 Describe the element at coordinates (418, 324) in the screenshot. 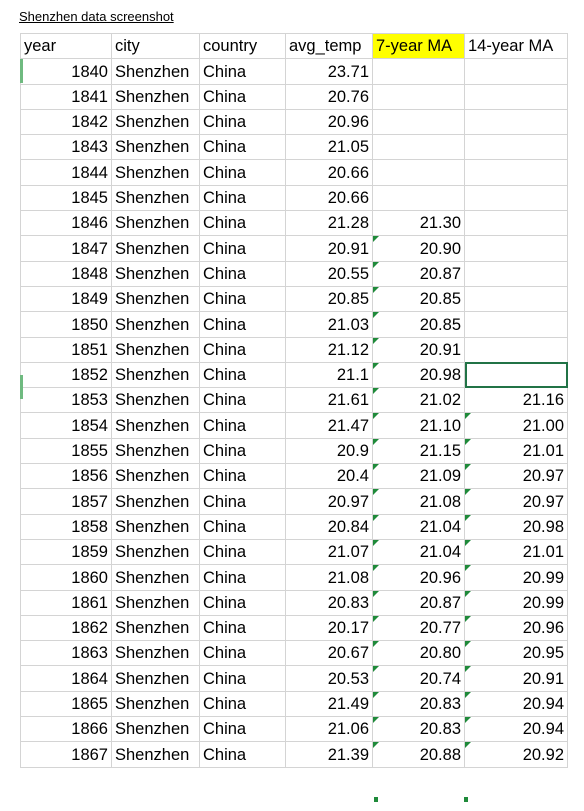

I see `cell-7-year-ma: 20.85` at that location.